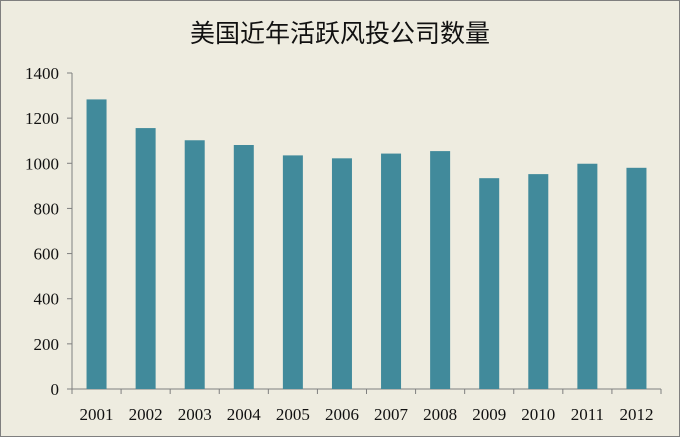 The image size is (680, 437). I want to click on x-tick-label: 2002, so click(146, 414).